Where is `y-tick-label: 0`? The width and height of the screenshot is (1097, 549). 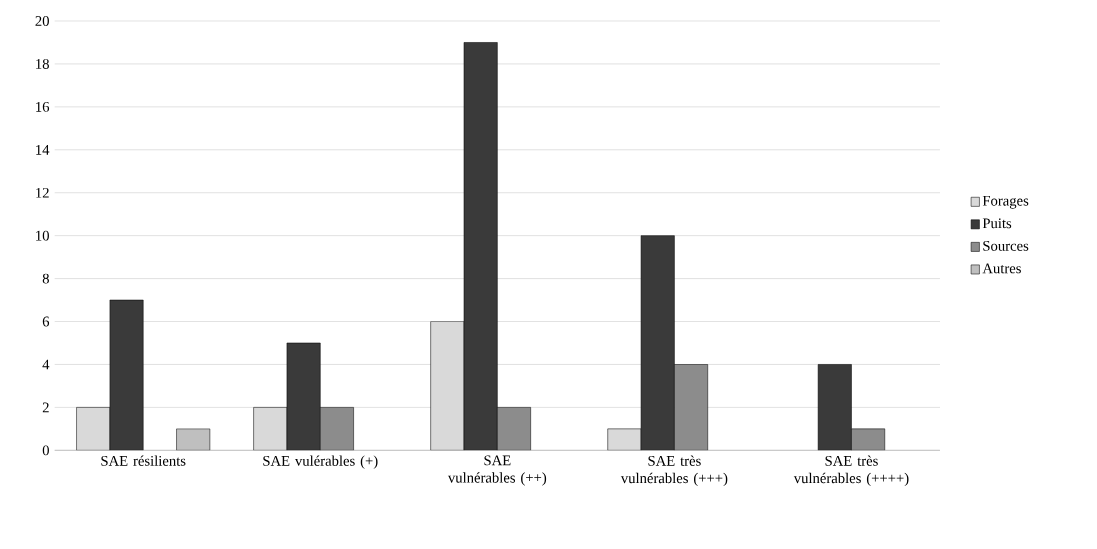
y-tick-label: 0 is located at coordinates (45, 450).